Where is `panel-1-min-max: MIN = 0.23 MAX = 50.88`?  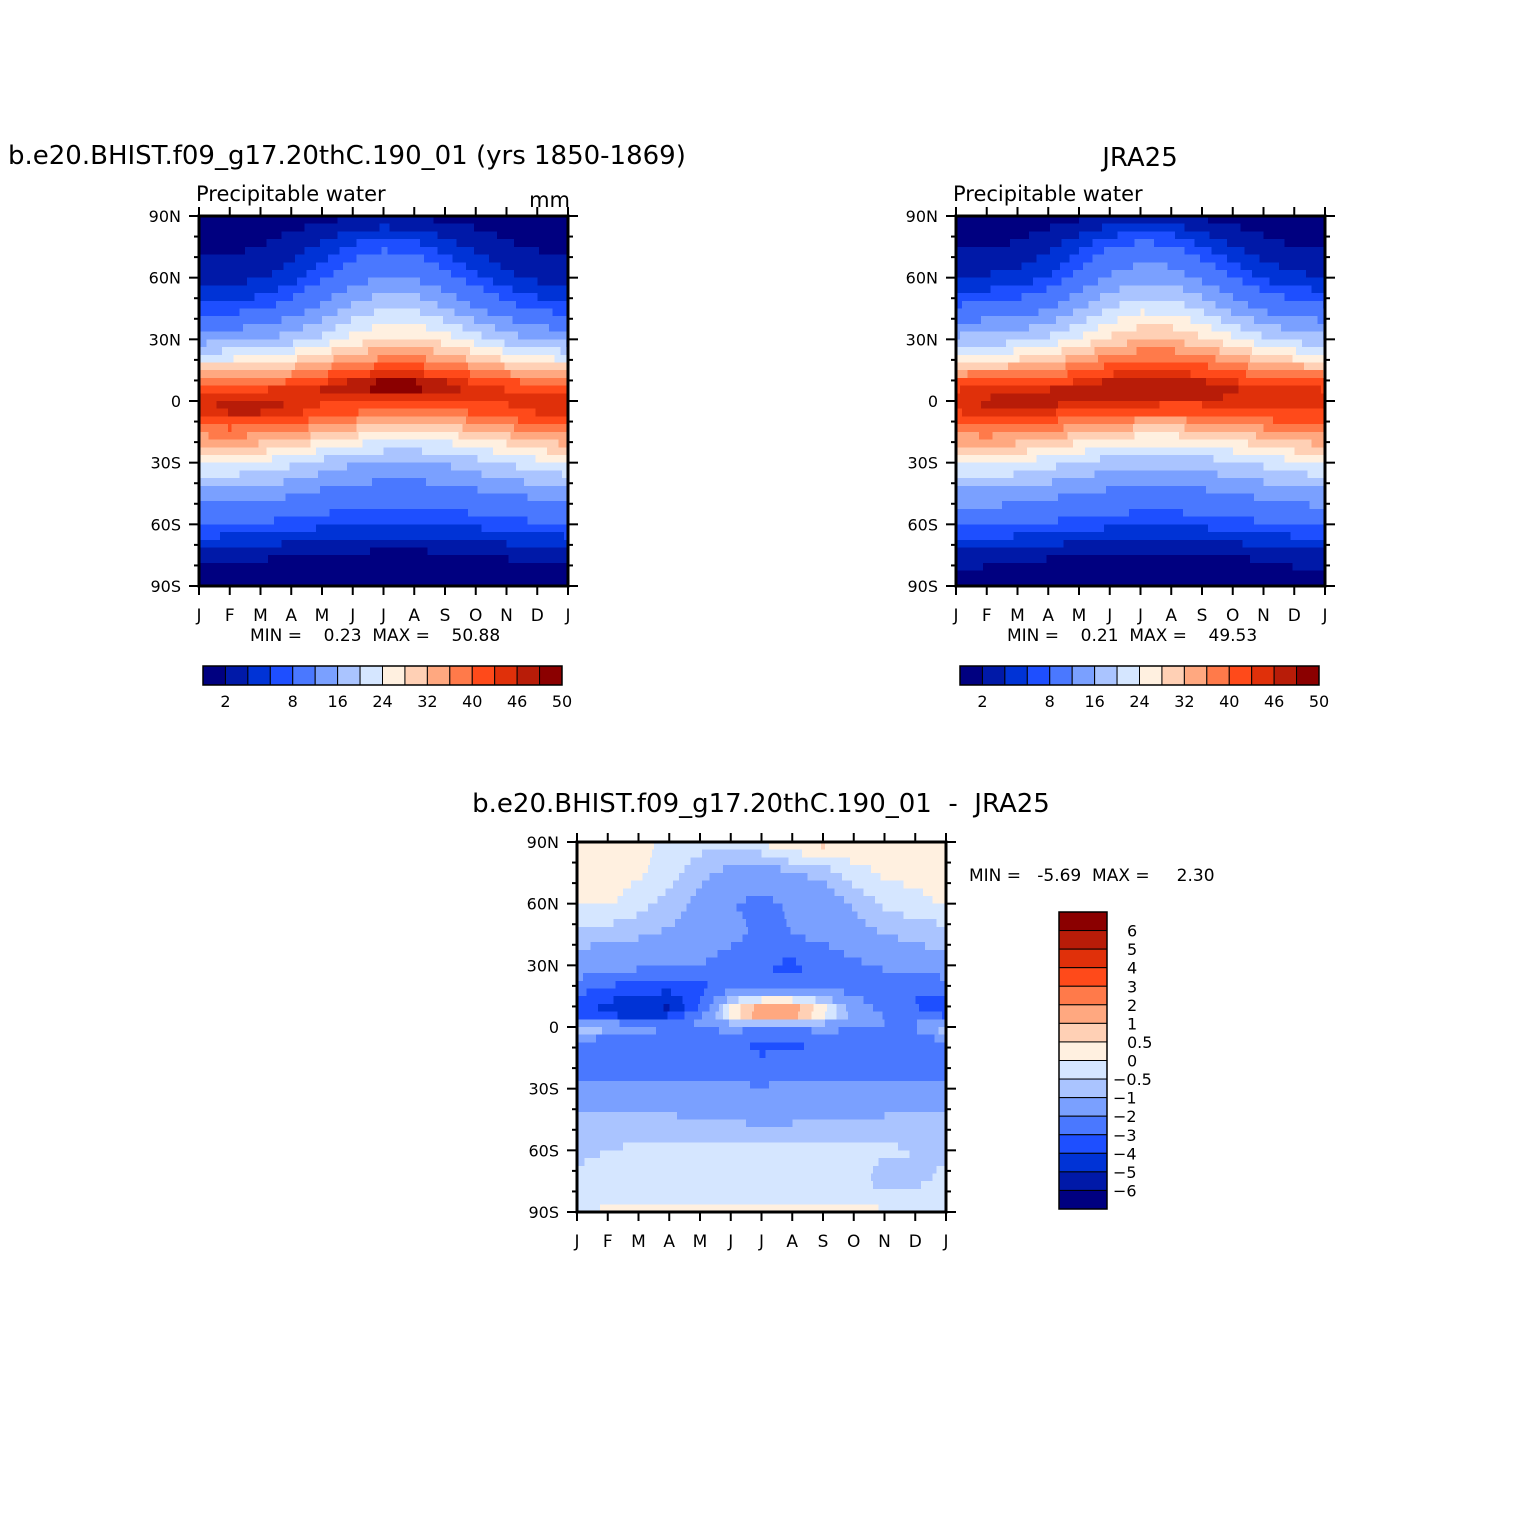
panel-1-min-max: MIN = 0.23 MAX = 50.88 is located at coordinates (375, 636).